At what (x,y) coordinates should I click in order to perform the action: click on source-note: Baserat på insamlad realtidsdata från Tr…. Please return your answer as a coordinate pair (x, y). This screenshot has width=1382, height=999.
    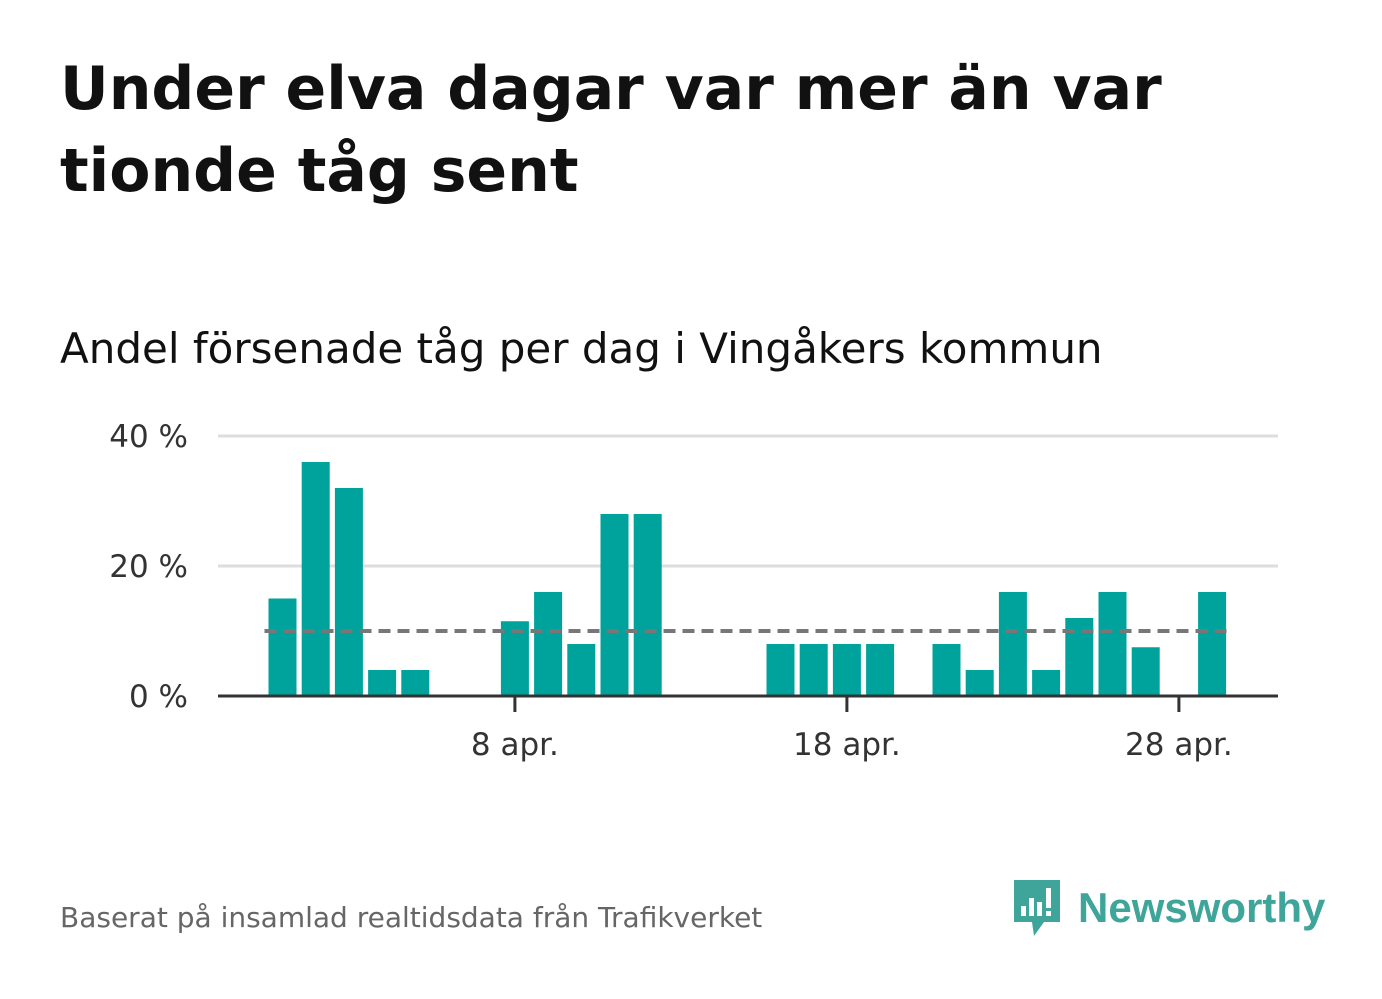
    Looking at the image, I should click on (411, 917).